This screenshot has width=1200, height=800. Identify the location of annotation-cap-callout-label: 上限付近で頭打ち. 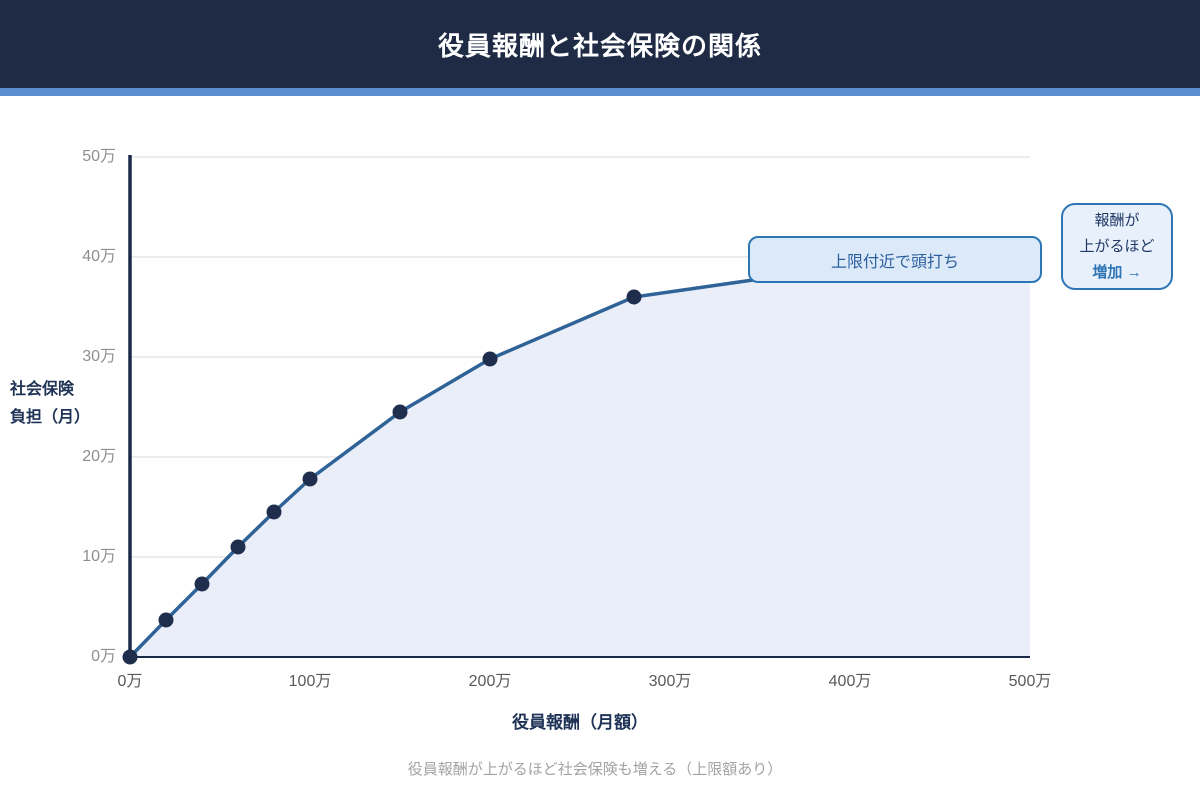
(894, 262).